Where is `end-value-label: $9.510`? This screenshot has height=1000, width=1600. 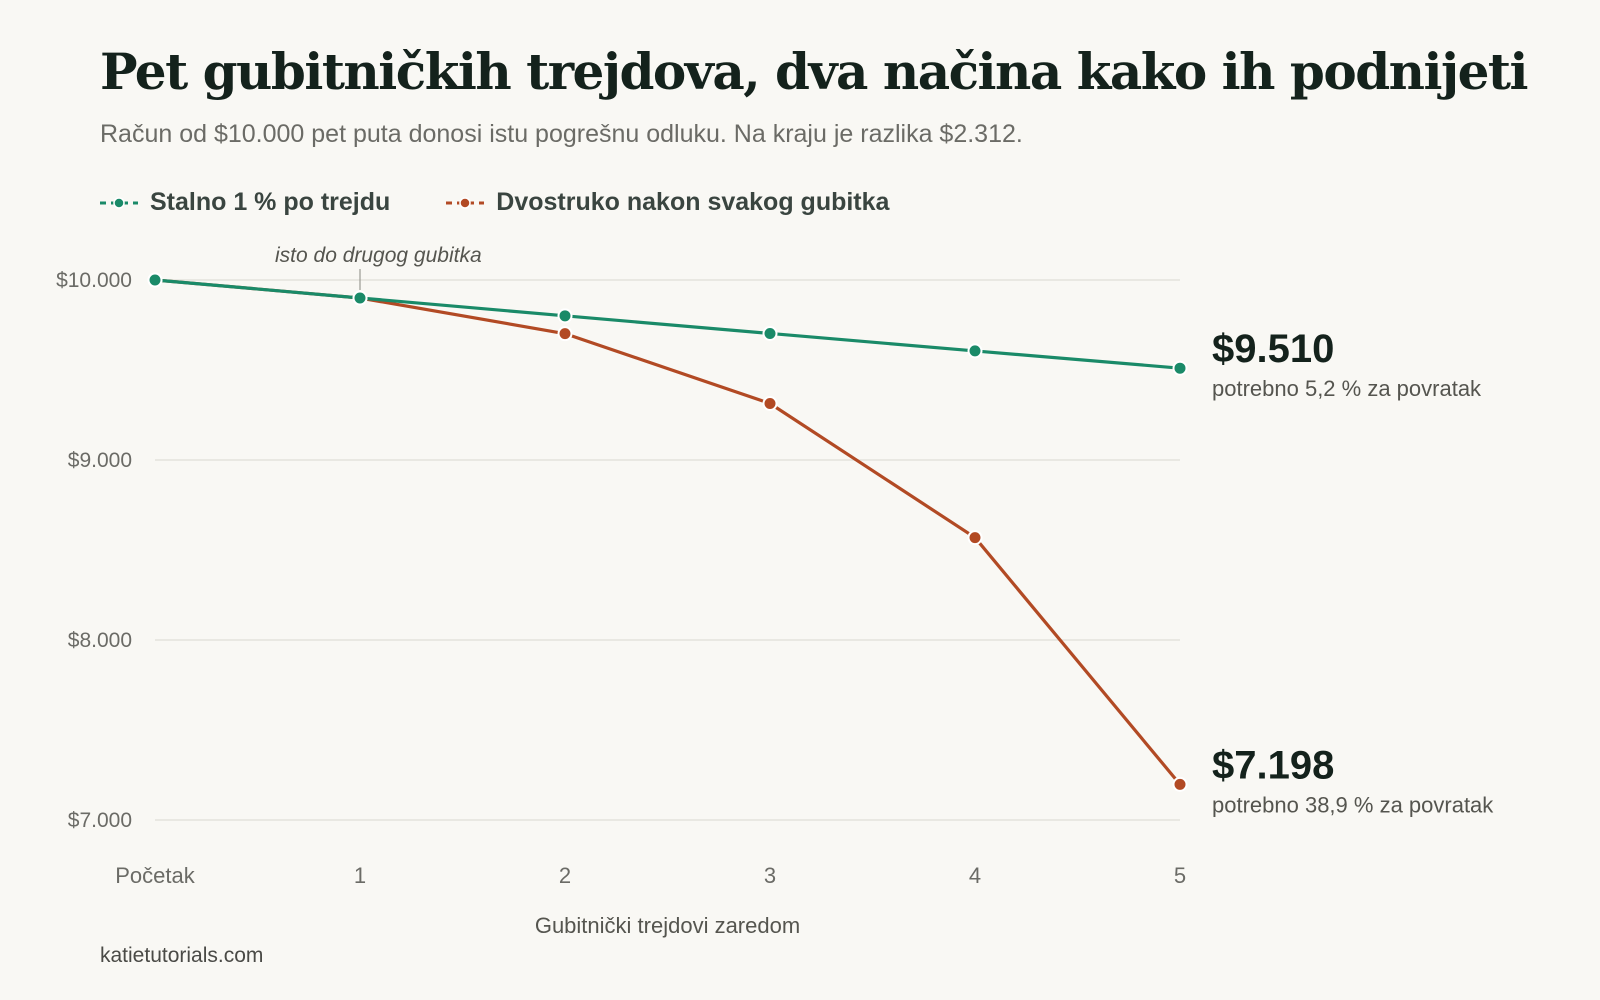
end-value-label: $9.510 is located at coordinates (1273, 349).